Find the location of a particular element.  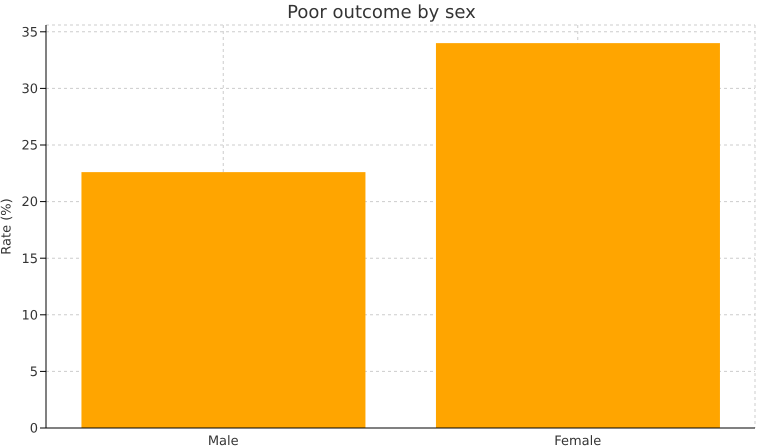

y-axis-title: Rate (%) is located at coordinates (7, 226).